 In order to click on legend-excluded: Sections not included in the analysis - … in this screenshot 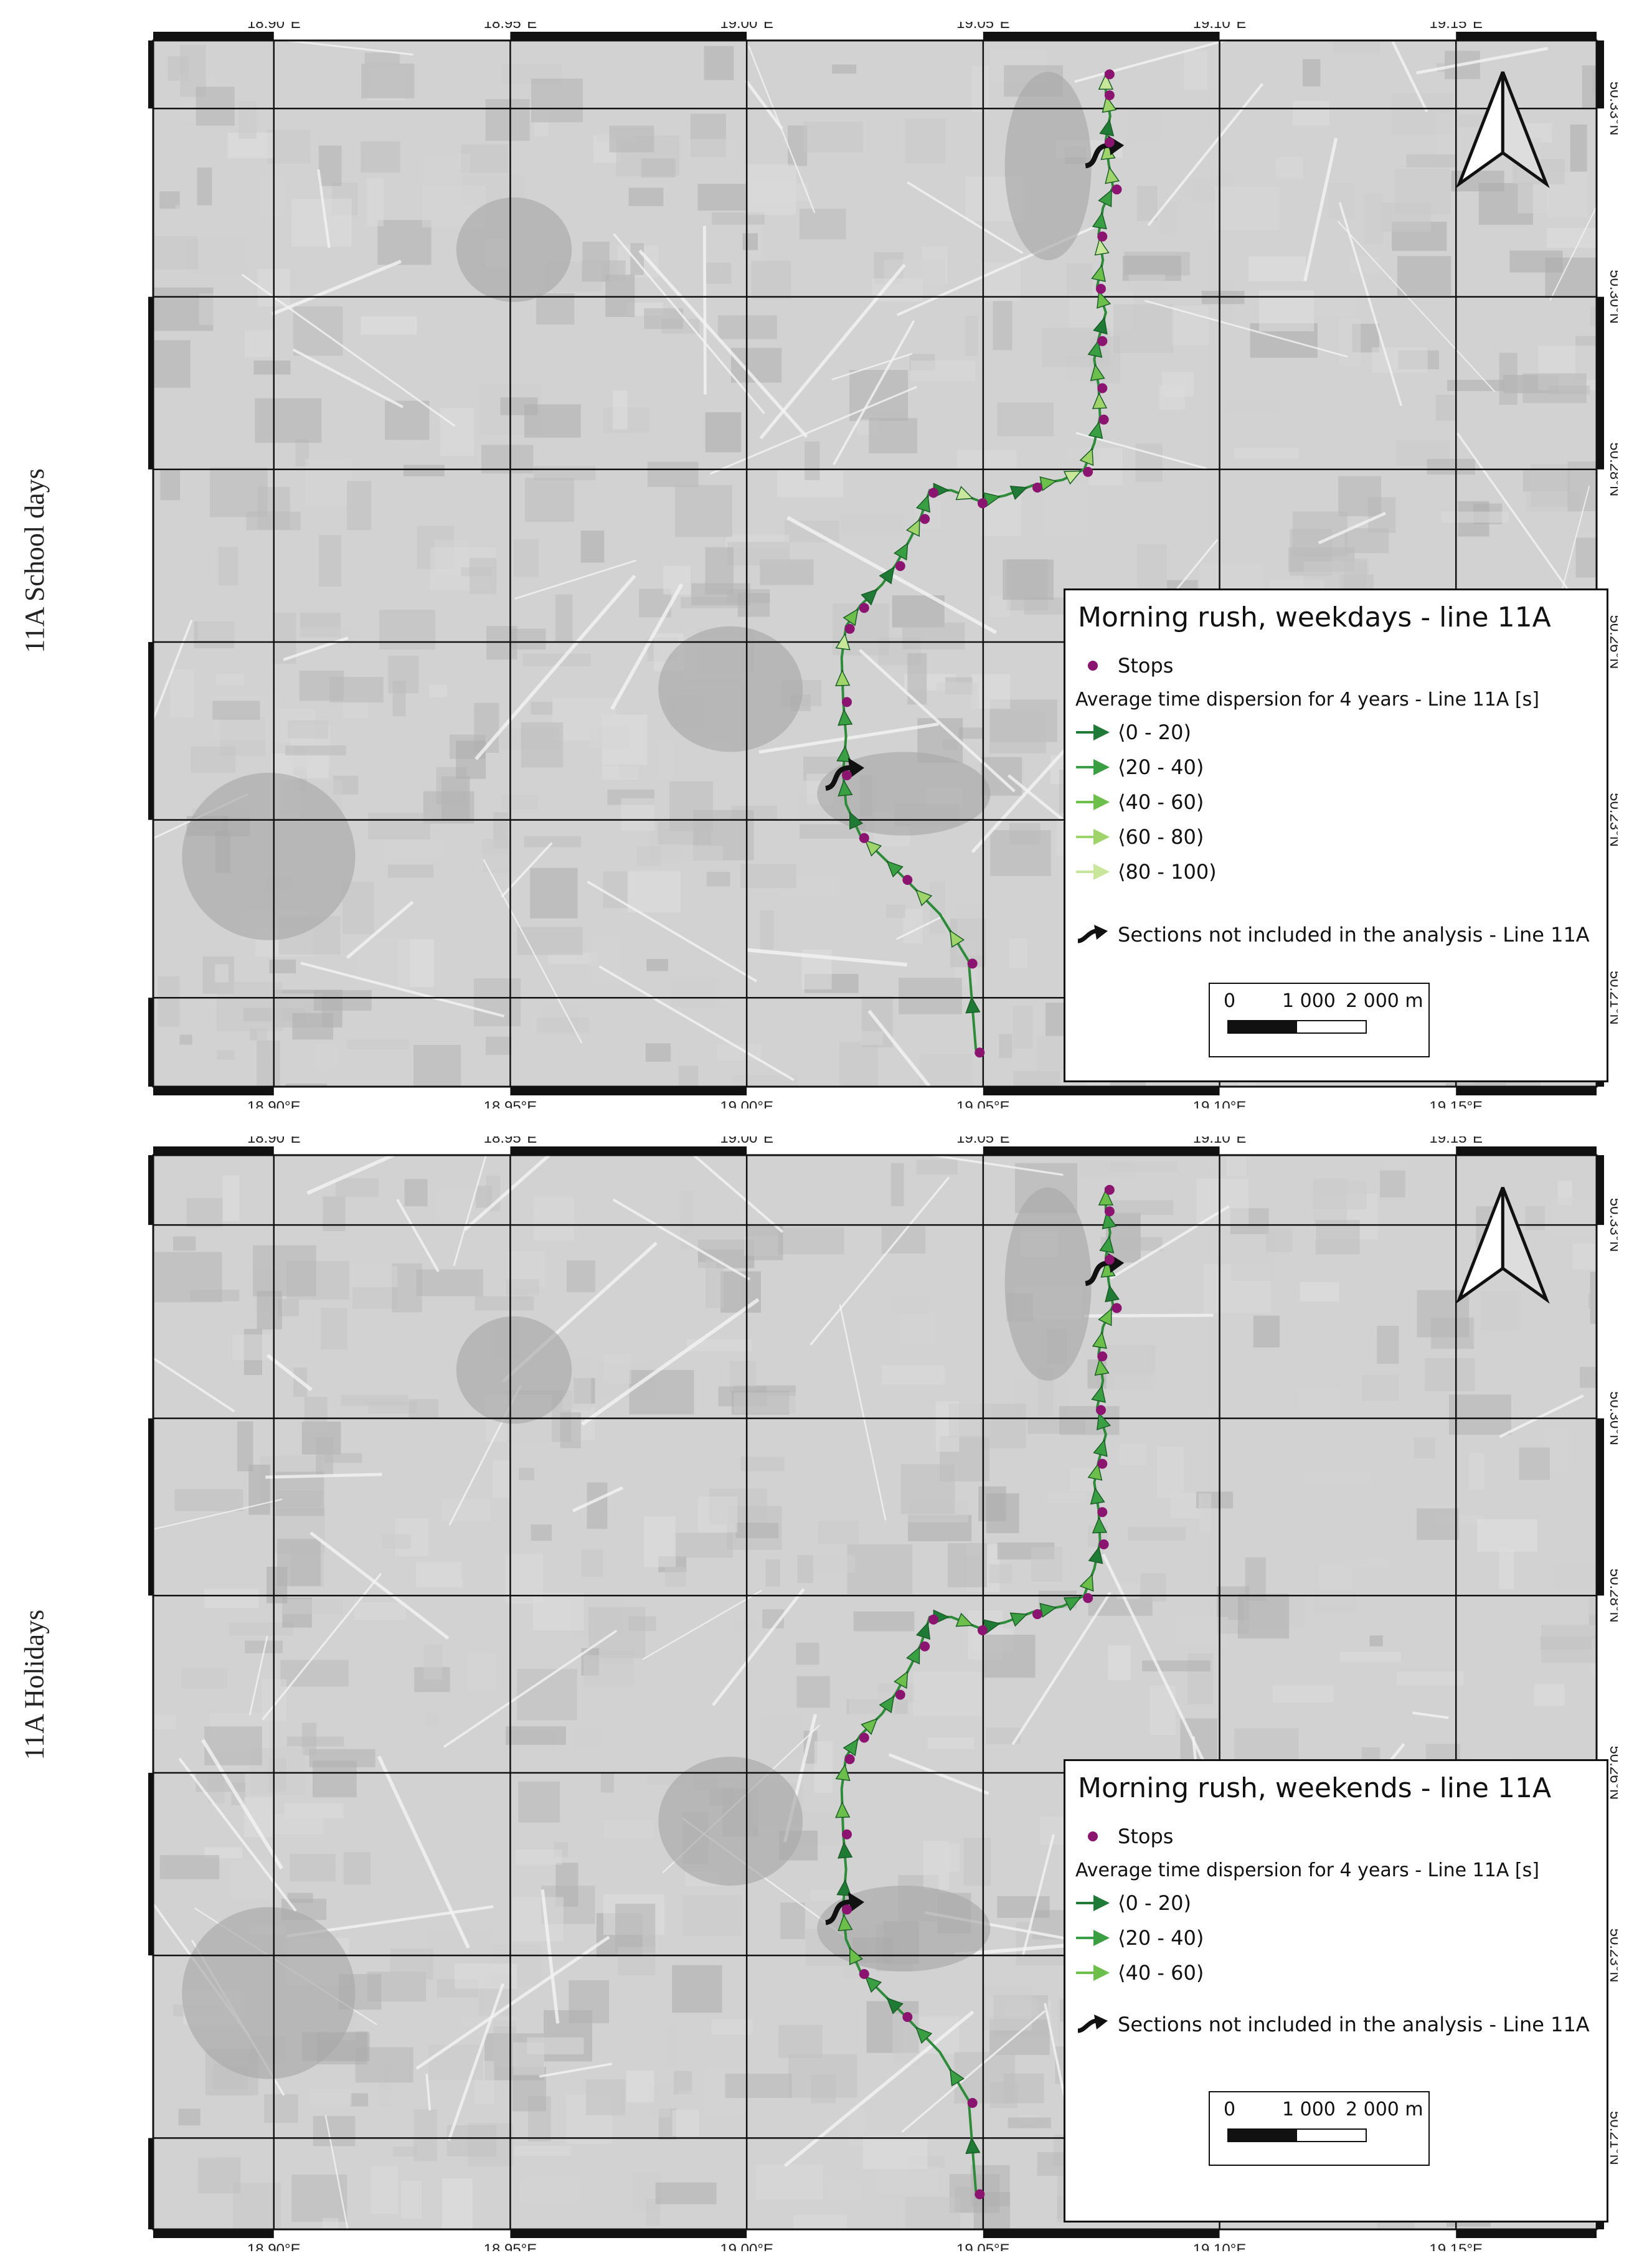, I will do `click(1332, 2025)`.